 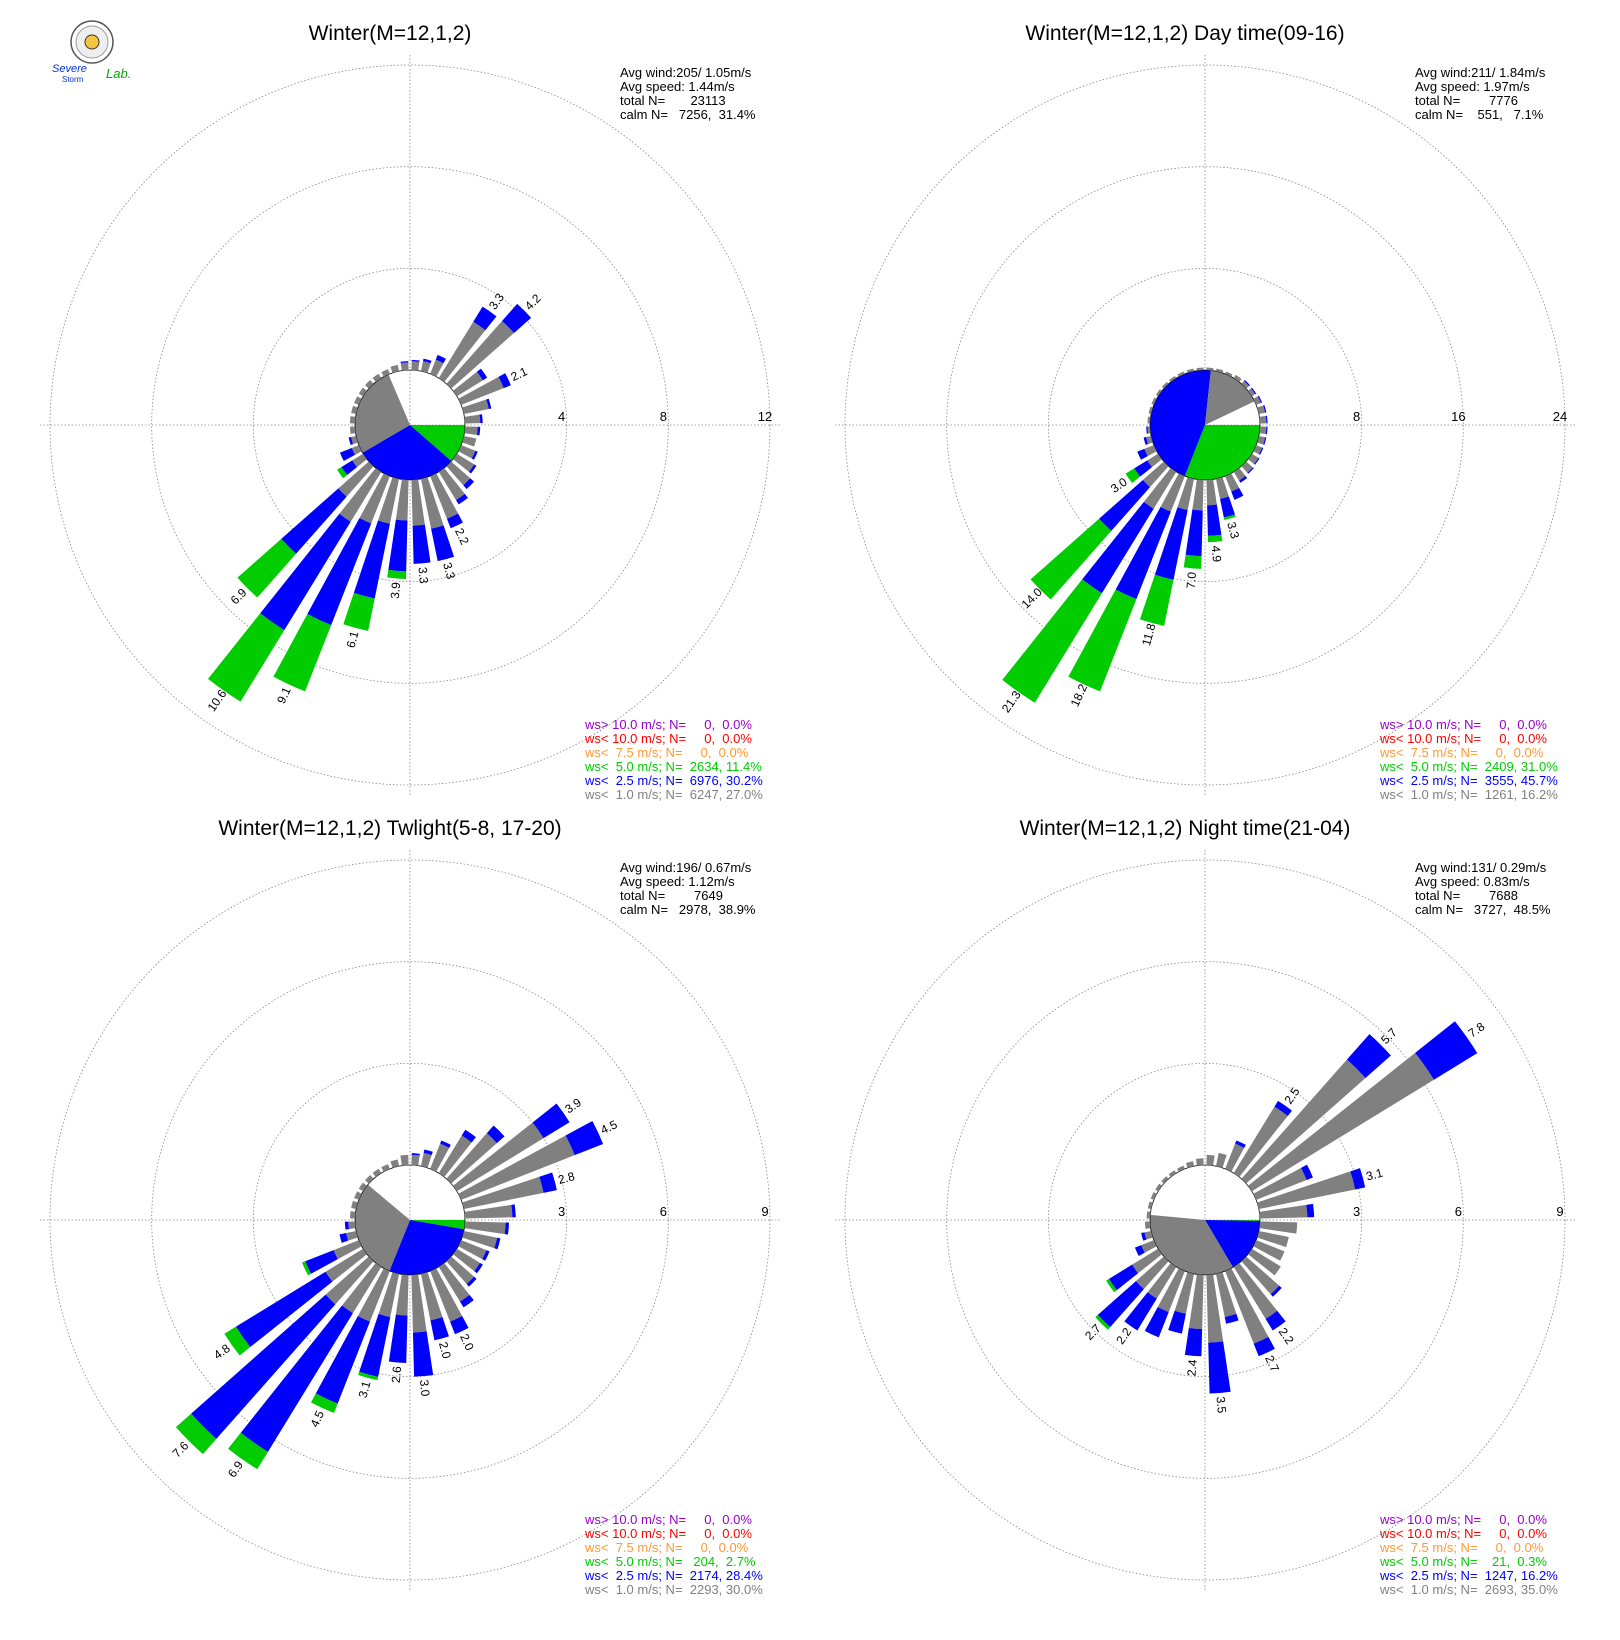 What do you see at coordinates (353, 639) in the screenshot?
I see `bar-value-label: 6.1` at bounding box center [353, 639].